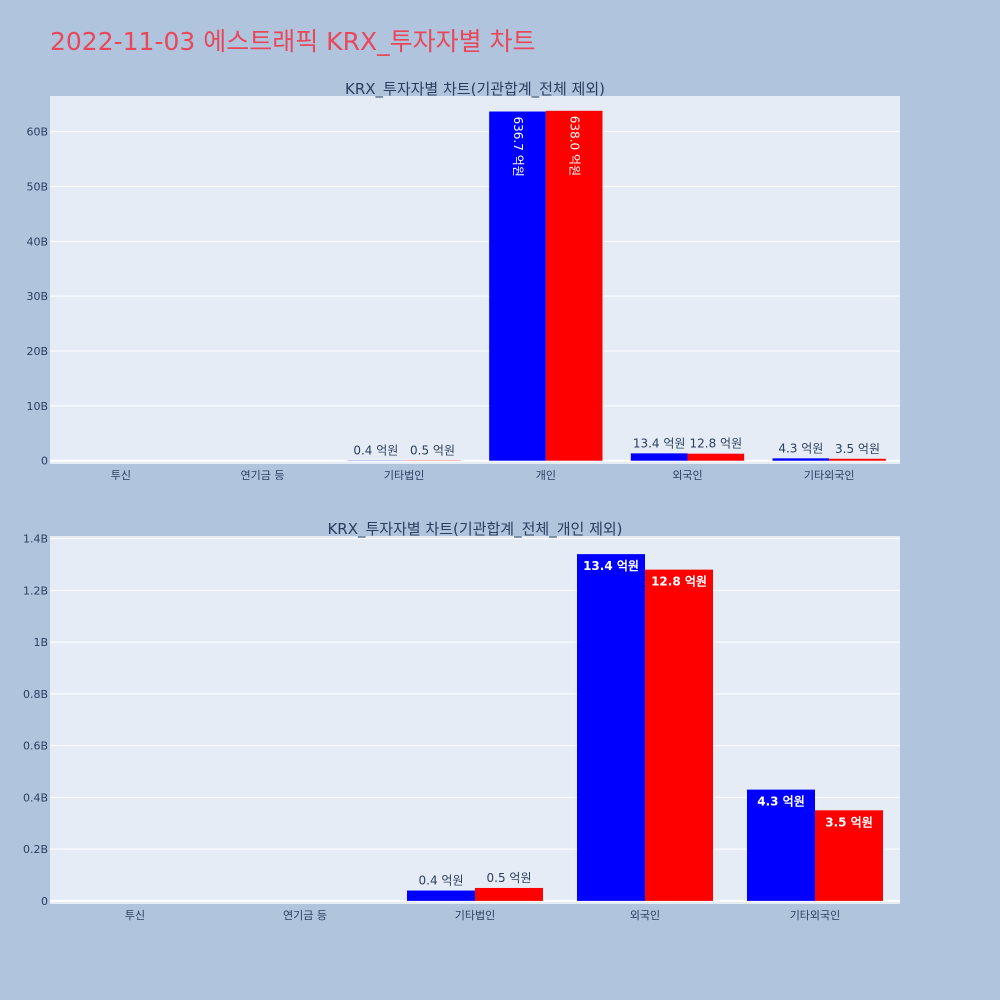 The width and height of the screenshot is (1000, 1000). What do you see at coordinates (35, 746) in the screenshot?
I see `y-tick-label: 0.6B` at bounding box center [35, 746].